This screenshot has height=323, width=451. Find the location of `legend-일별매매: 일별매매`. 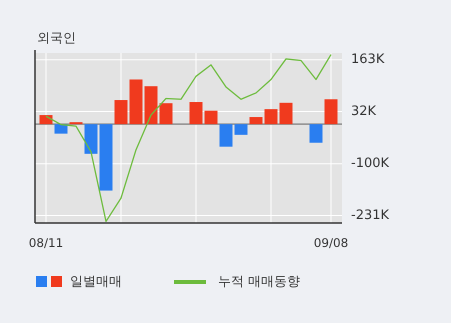

legend-일별매매: 일별매매 is located at coordinates (79, 282).